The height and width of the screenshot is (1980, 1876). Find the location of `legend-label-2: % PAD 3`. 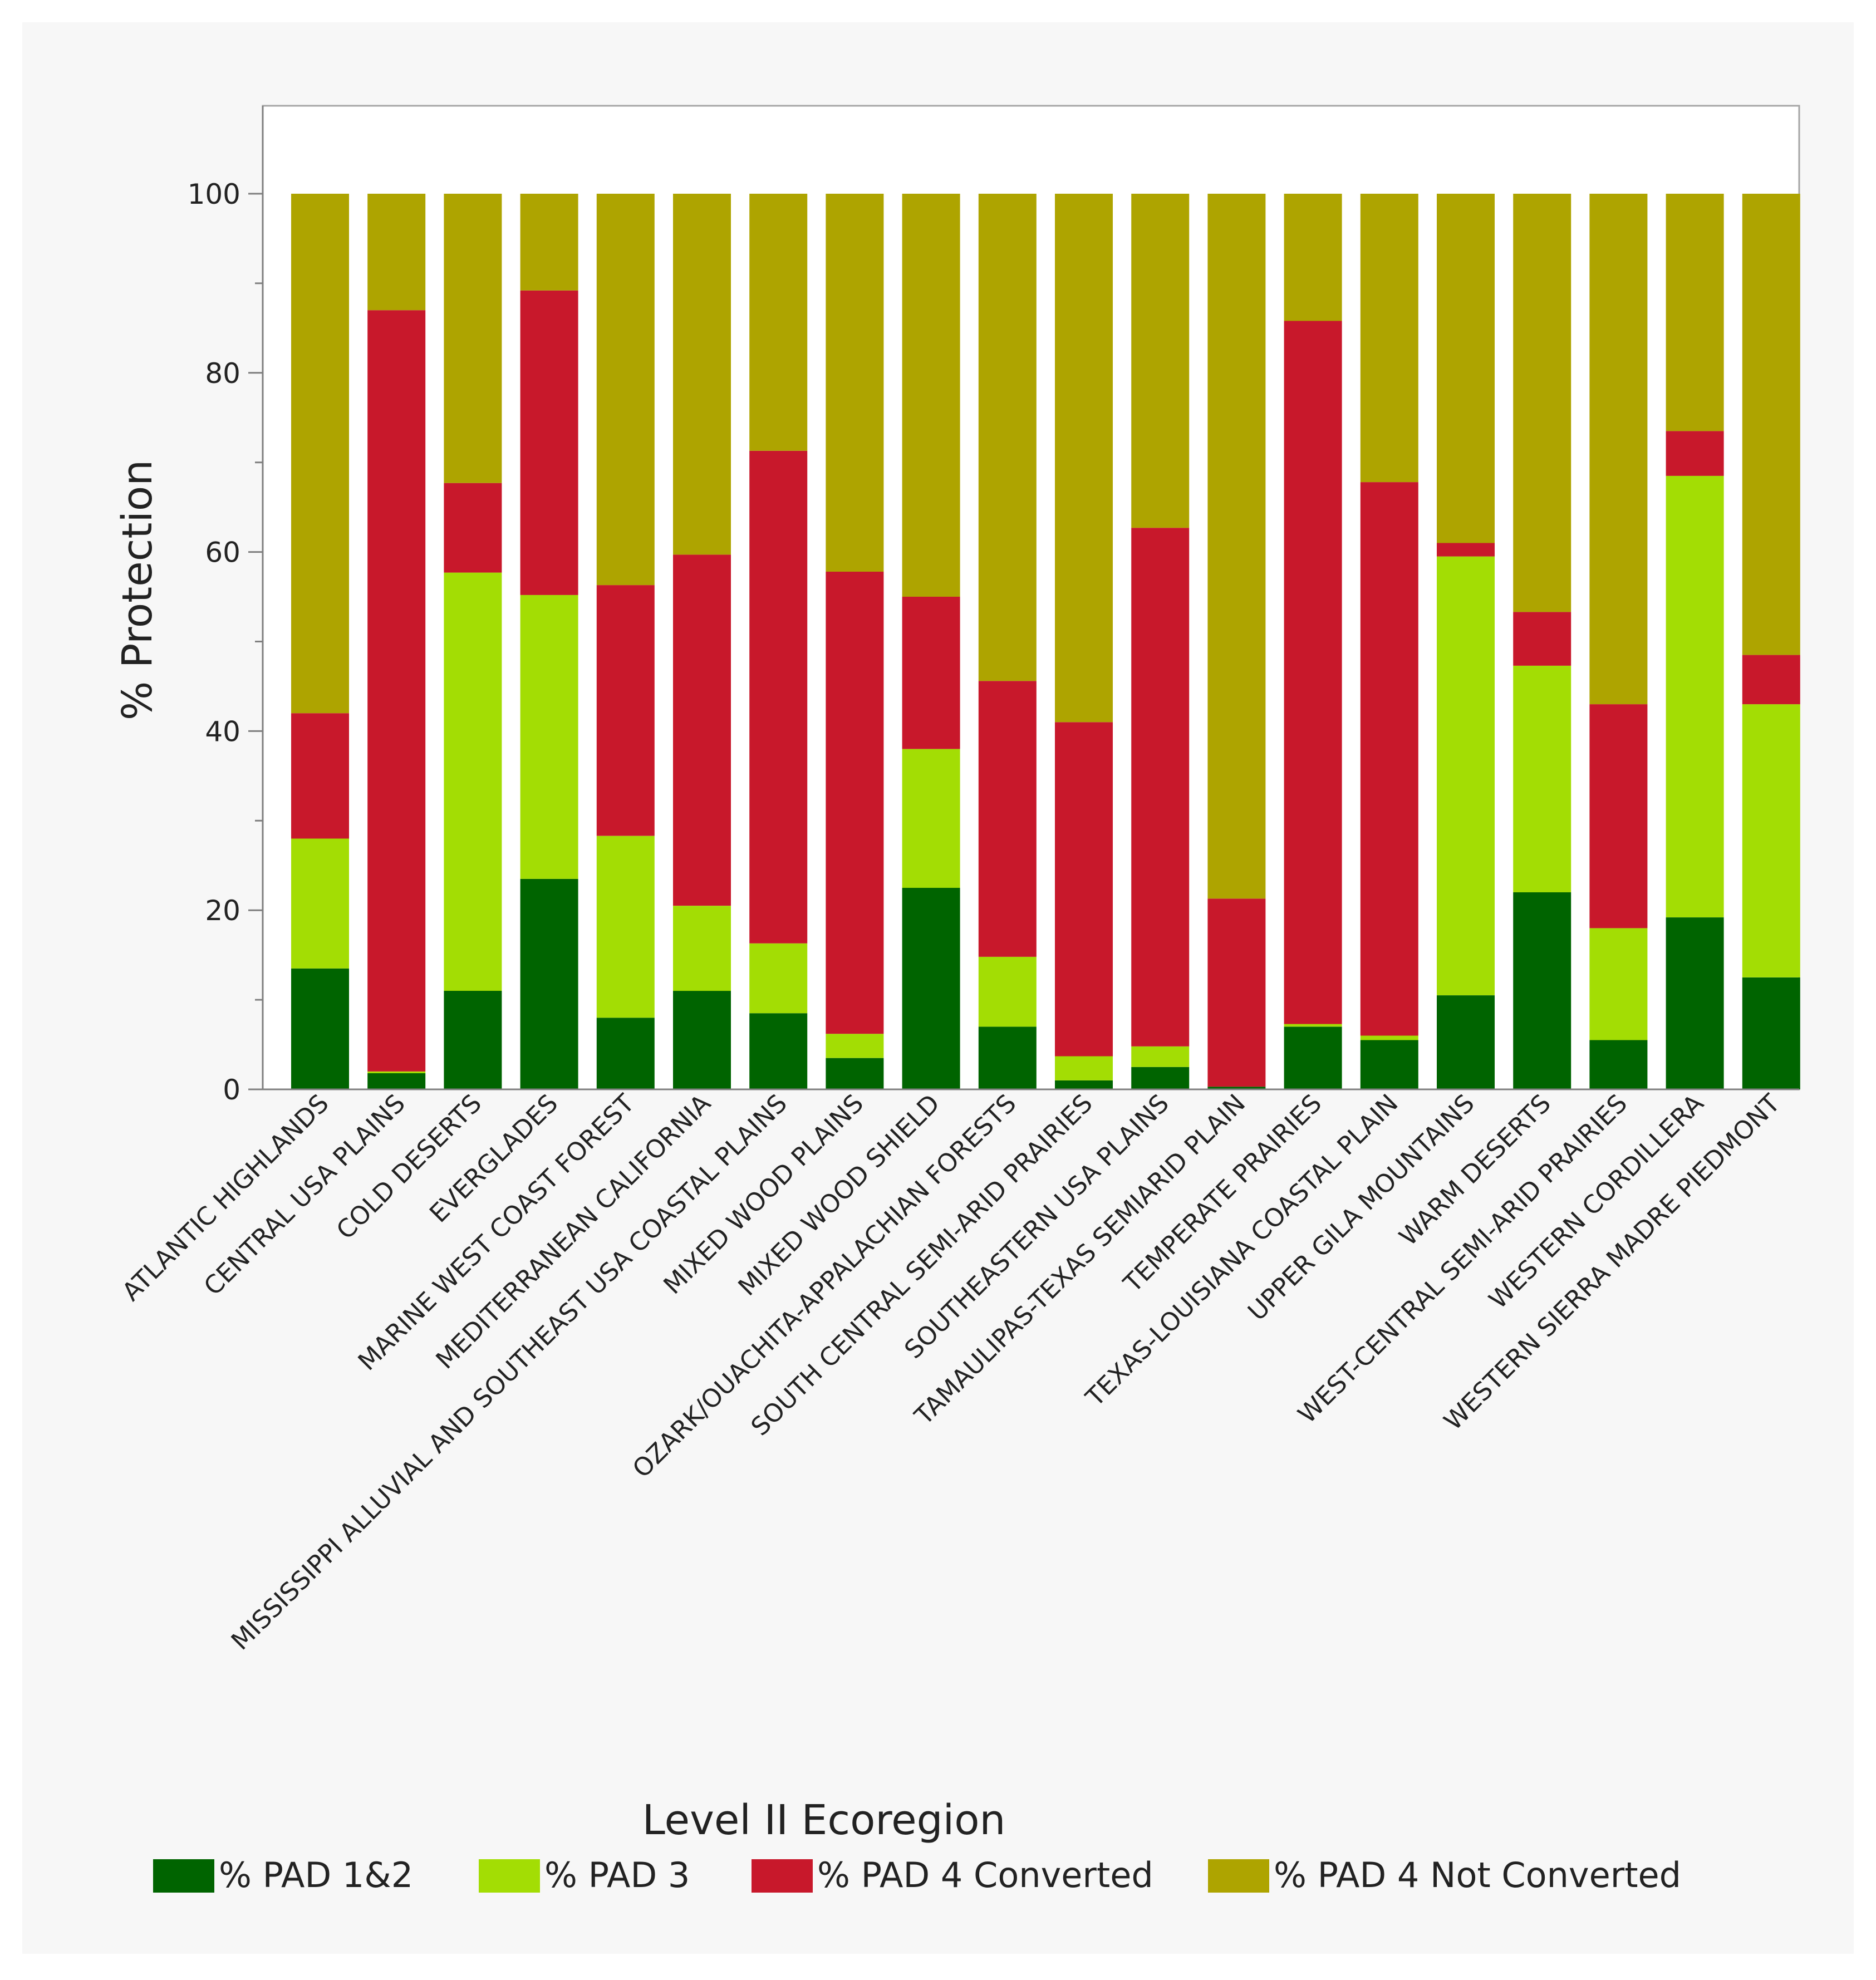

legend-label-2: % PAD 3 is located at coordinates (617, 1875).